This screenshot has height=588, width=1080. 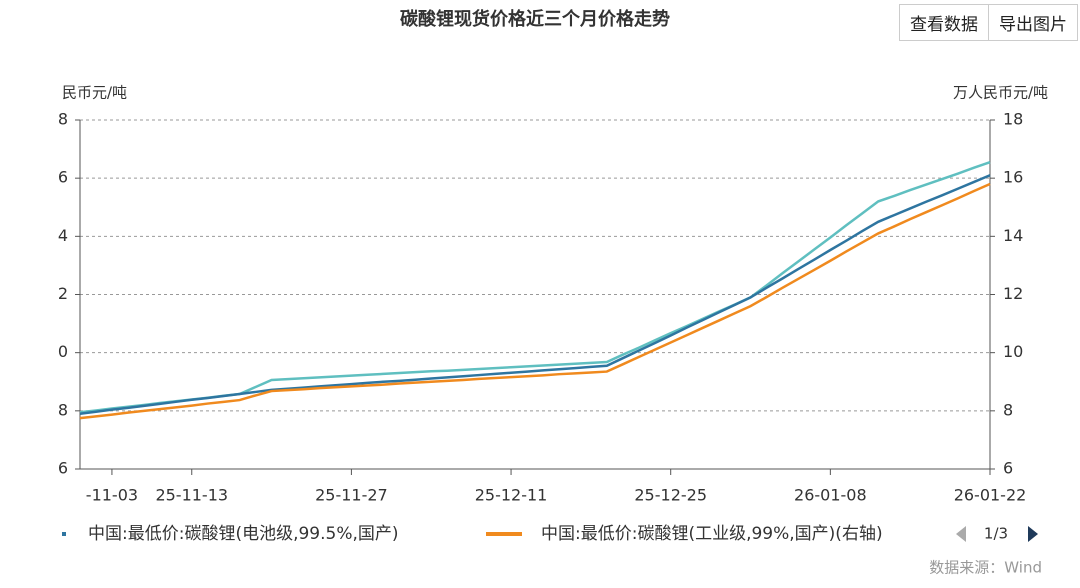 What do you see at coordinates (1008, 409) in the screenshot?
I see `y2-tick-label: 8` at bounding box center [1008, 409].